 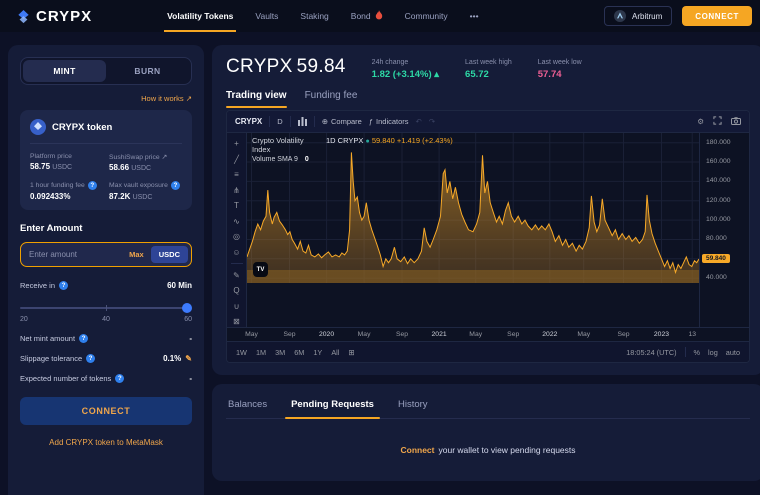 What do you see at coordinates (236, 143) in the screenshot?
I see `crosshair-icon: +` at bounding box center [236, 143].